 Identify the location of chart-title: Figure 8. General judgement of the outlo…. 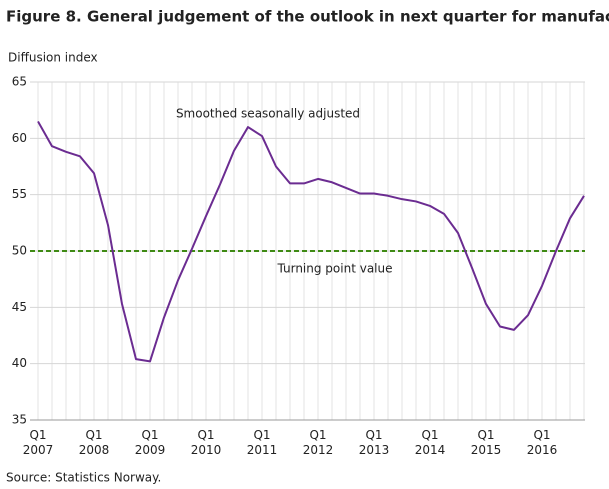
(307, 17).